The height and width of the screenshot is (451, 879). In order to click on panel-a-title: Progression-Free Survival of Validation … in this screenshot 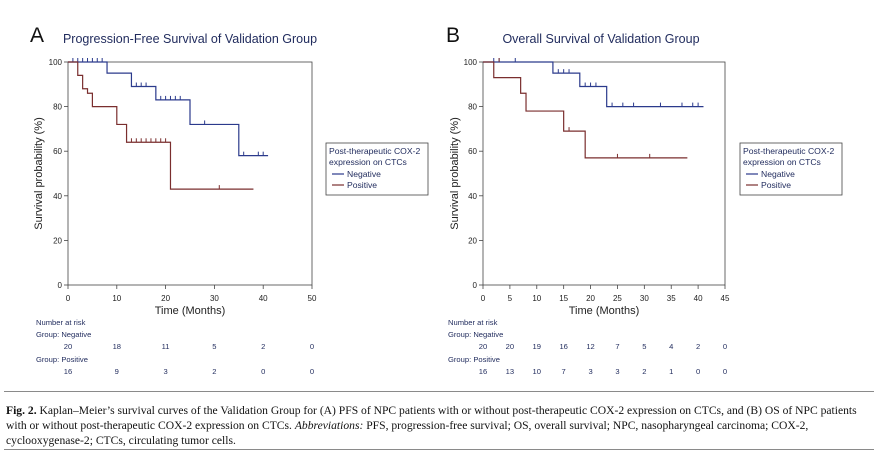, I will do `click(190, 39)`.